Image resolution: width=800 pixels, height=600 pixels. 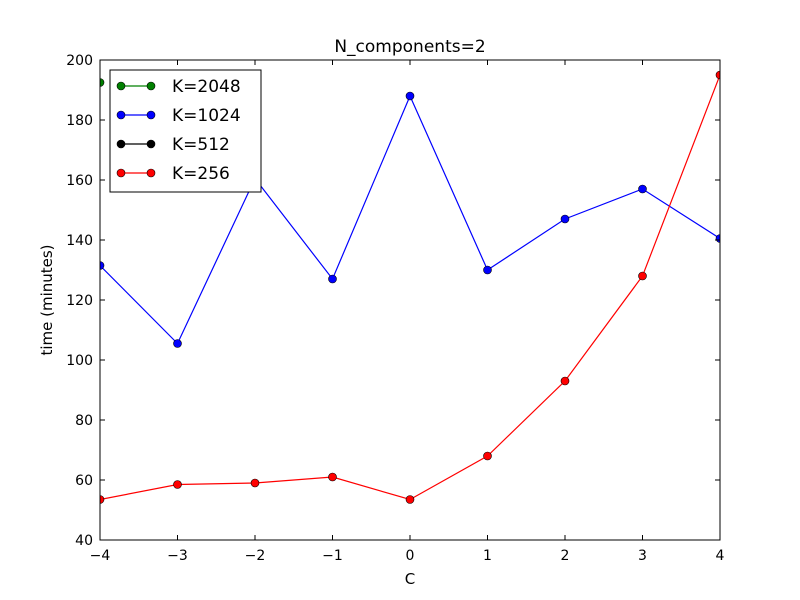 I want to click on y-tick-label: 160, so click(x=79, y=181).